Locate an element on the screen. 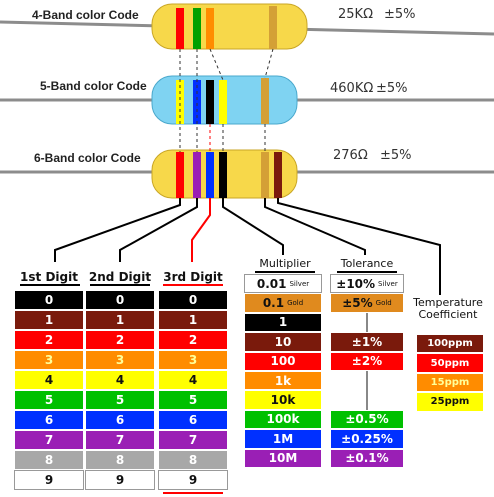 The height and width of the screenshot is (497, 494). multiplier-cell: 0.1 Gold is located at coordinates (283, 303).